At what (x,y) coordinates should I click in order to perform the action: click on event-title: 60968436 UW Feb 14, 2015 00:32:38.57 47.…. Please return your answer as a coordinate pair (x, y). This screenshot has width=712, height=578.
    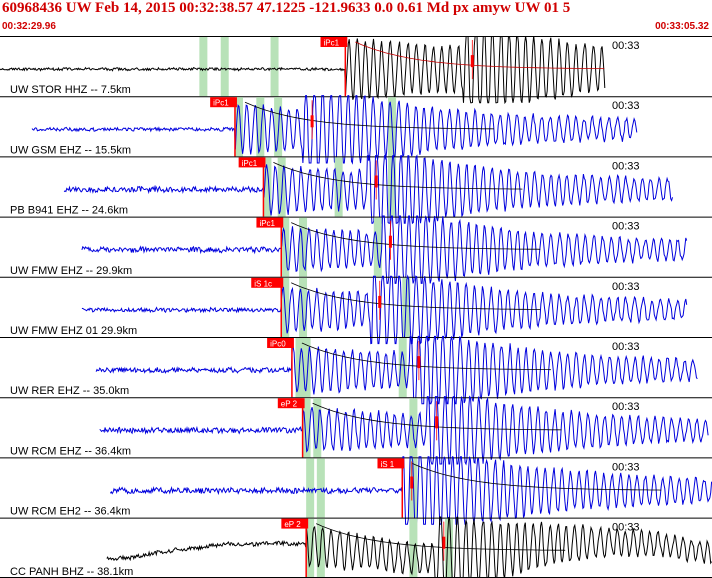
    Looking at the image, I should click on (286, 8).